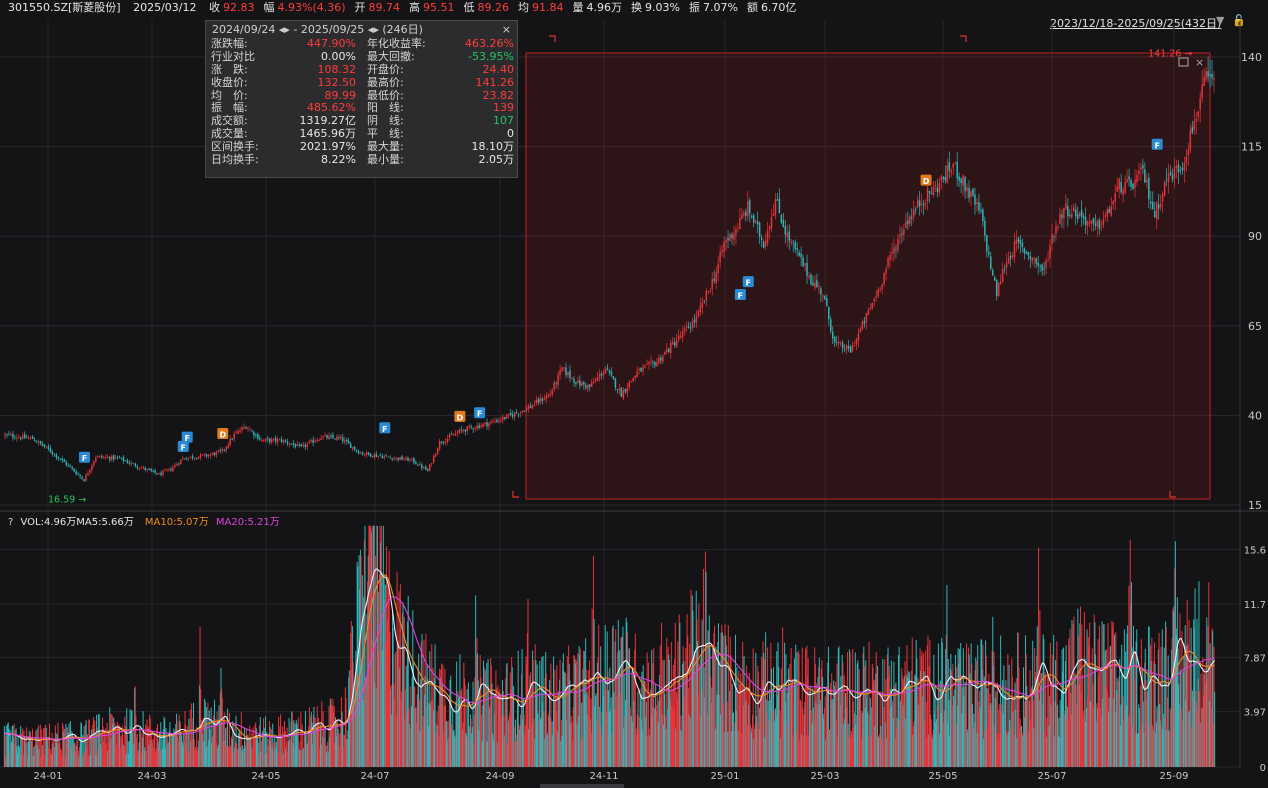 This screenshot has height=788, width=1268. What do you see at coordinates (64, 7) in the screenshot?
I see `stock-code: 301550.SZ[斯菱股份]` at bounding box center [64, 7].